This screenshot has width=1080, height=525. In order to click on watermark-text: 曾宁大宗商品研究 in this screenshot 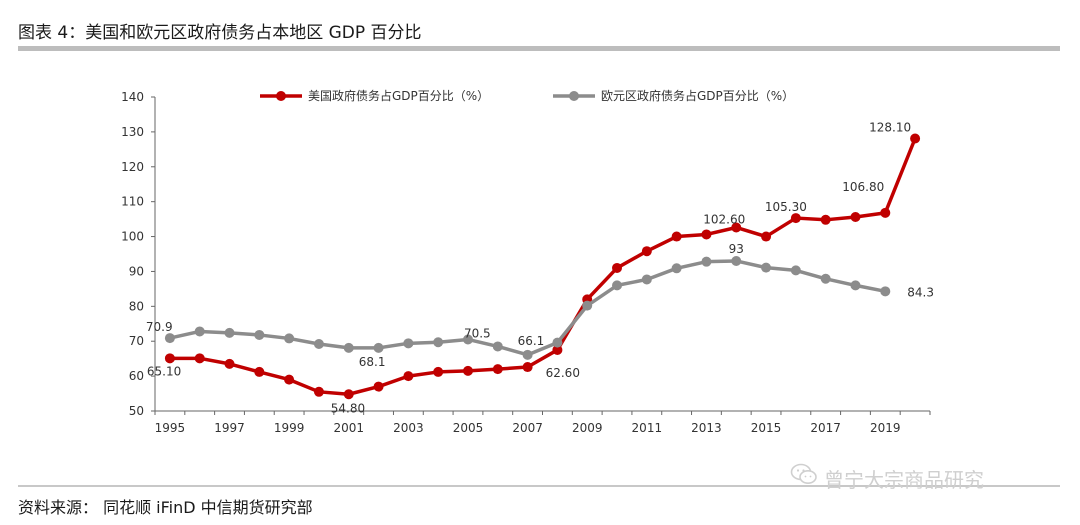, I will do `click(904, 480)`.